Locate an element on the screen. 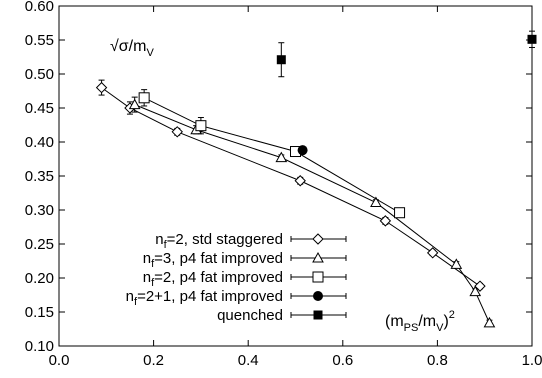  x-quantity-annotation: (mPS/mV)2 is located at coordinates (420, 321).